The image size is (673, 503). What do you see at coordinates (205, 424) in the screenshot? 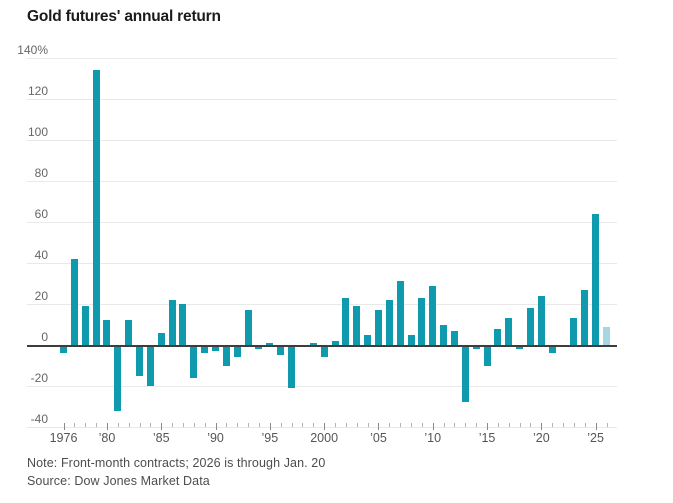
I see `x-tick-1989` at bounding box center [205, 424].